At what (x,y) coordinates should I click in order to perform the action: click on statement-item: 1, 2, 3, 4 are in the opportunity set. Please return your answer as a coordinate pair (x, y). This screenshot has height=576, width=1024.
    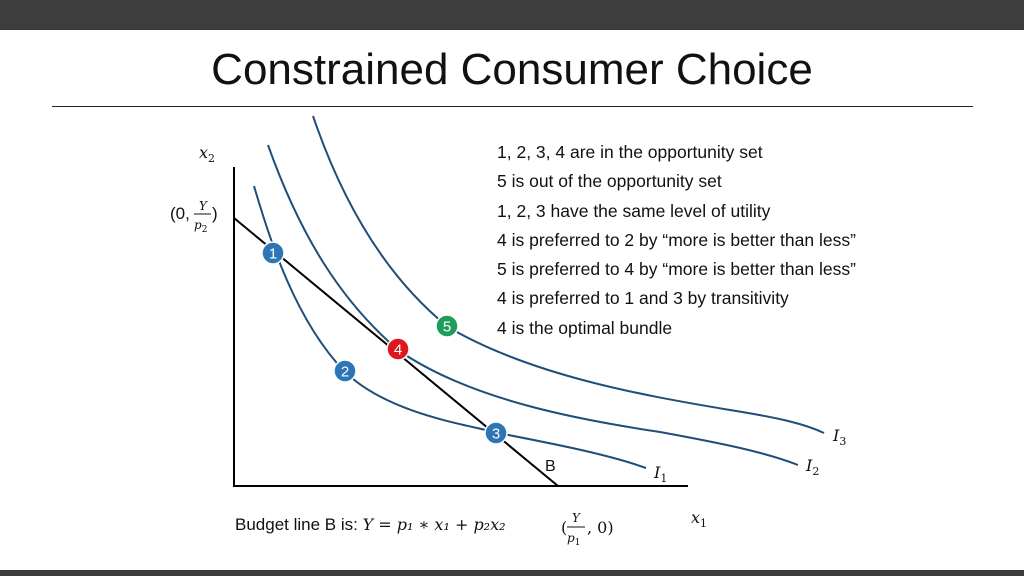
    Looking at the image, I should click on (630, 152).